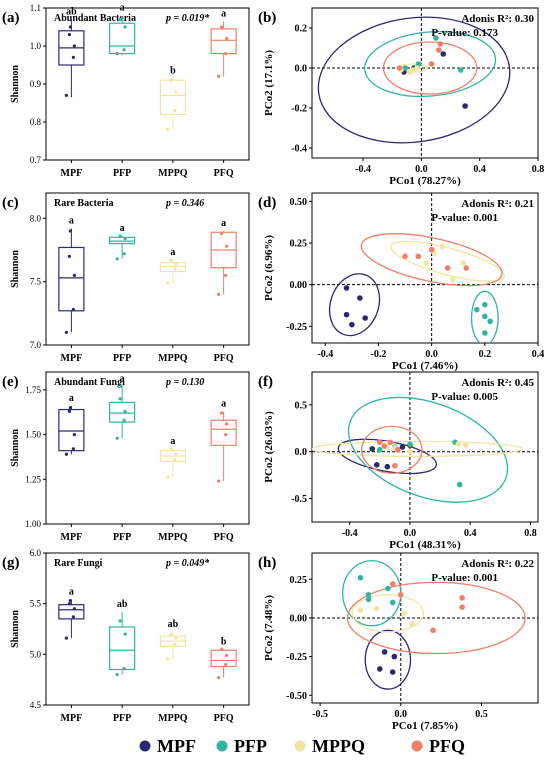  What do you see at coordinates (538, 169) in the screenshot?
I see `x-tick-label: 0.8` at bounding box center [538, 169].